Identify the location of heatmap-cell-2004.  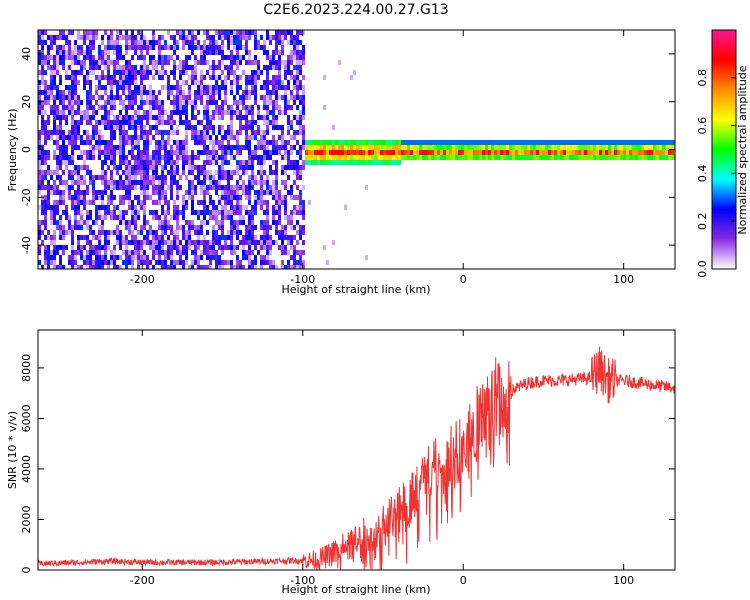
(219, 222).